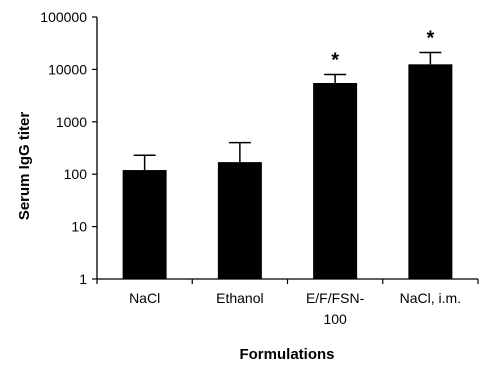  Describe the element at coordinates (335, 298) in the screenshot. I see `x-tick-label-line: E/F/FSN-` at that location.